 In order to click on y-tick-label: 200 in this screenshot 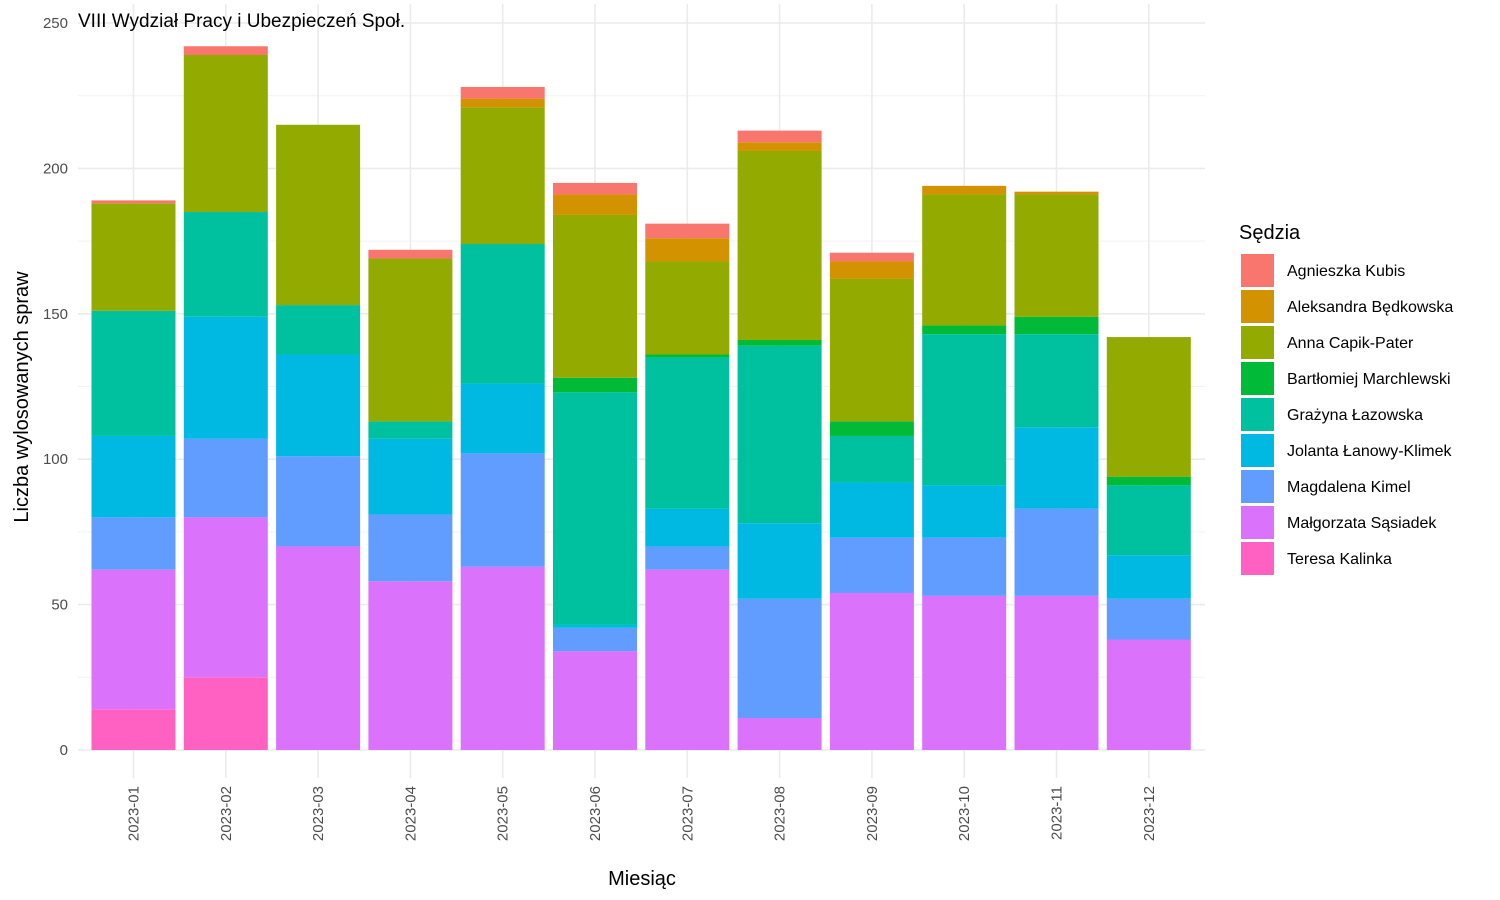, I will do `click(55, 168)`.